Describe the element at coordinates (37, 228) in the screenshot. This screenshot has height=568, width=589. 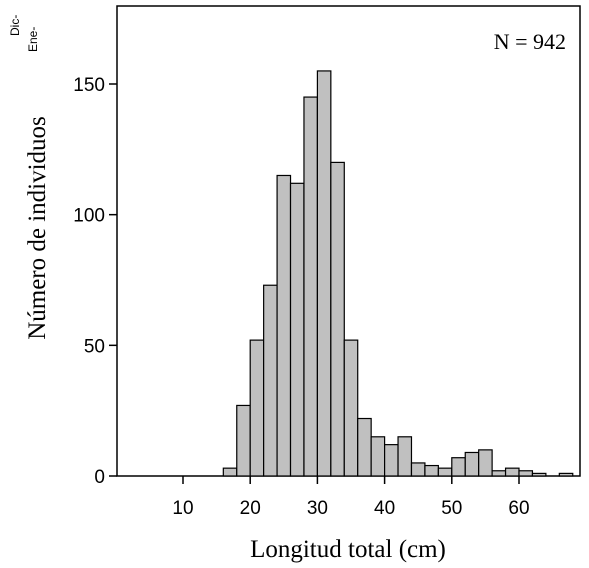
I see `y-axis-title: Número de individuos` at that location.